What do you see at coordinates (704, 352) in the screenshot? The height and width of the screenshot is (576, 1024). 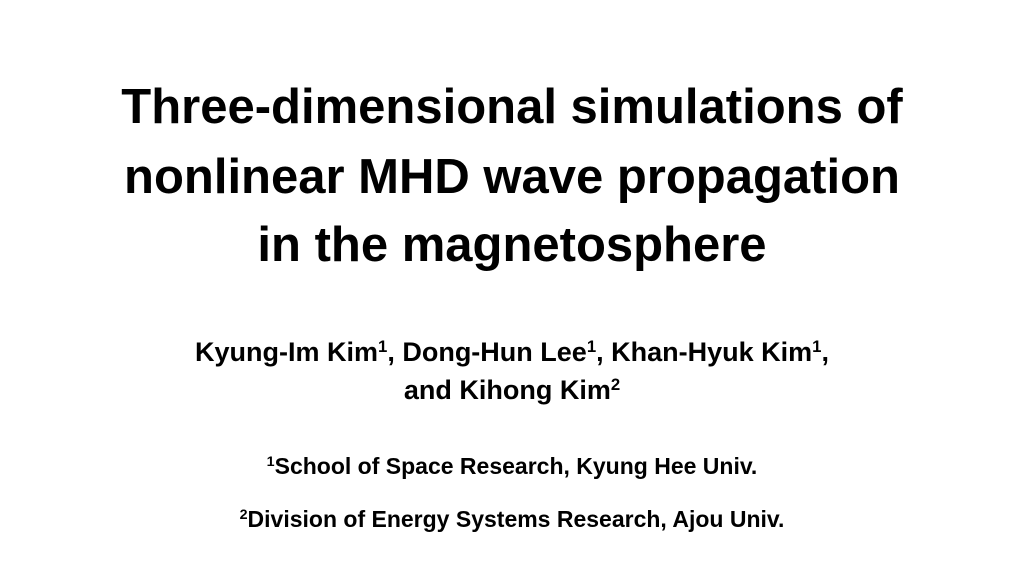 I see `author-name: , Khan-Hyuk Kim` at bounding box center [704, 352].